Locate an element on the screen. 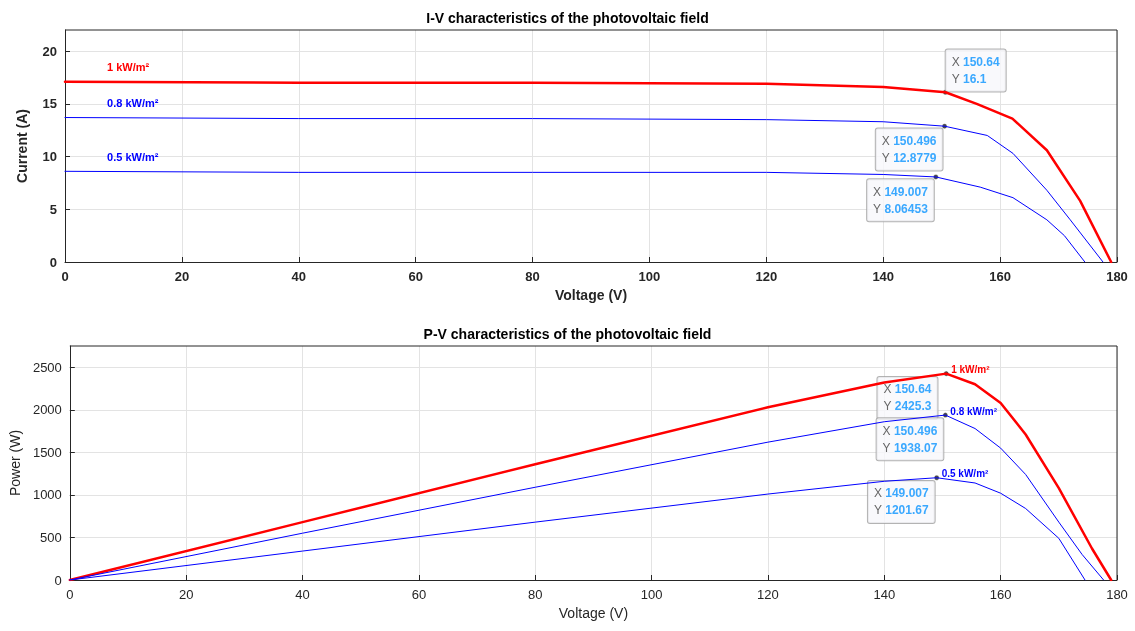 Image resolution: width=1135 pixels, height=631 pixels. y-tick-label: 1500 is located at coordinates (47, 452).